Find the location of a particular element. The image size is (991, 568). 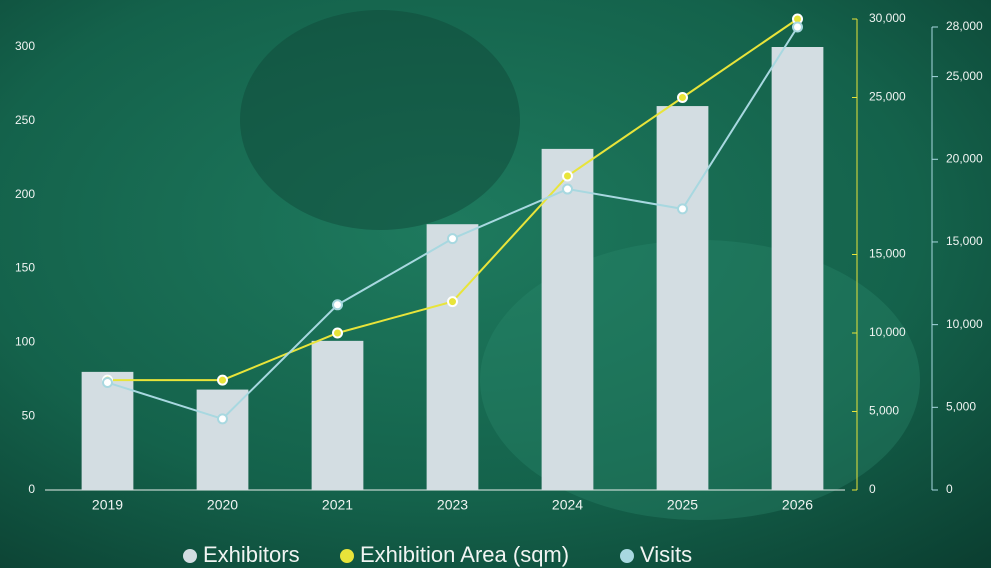

y3-tick-label: 10,000 is located at coordinates (964, 324).